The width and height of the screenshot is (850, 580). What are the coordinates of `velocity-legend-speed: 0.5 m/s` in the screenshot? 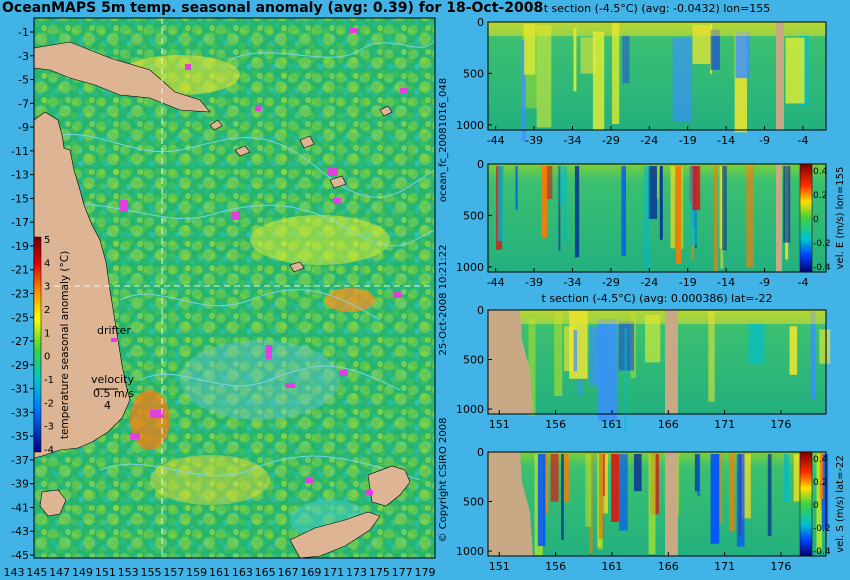 It's located at (113, 393).